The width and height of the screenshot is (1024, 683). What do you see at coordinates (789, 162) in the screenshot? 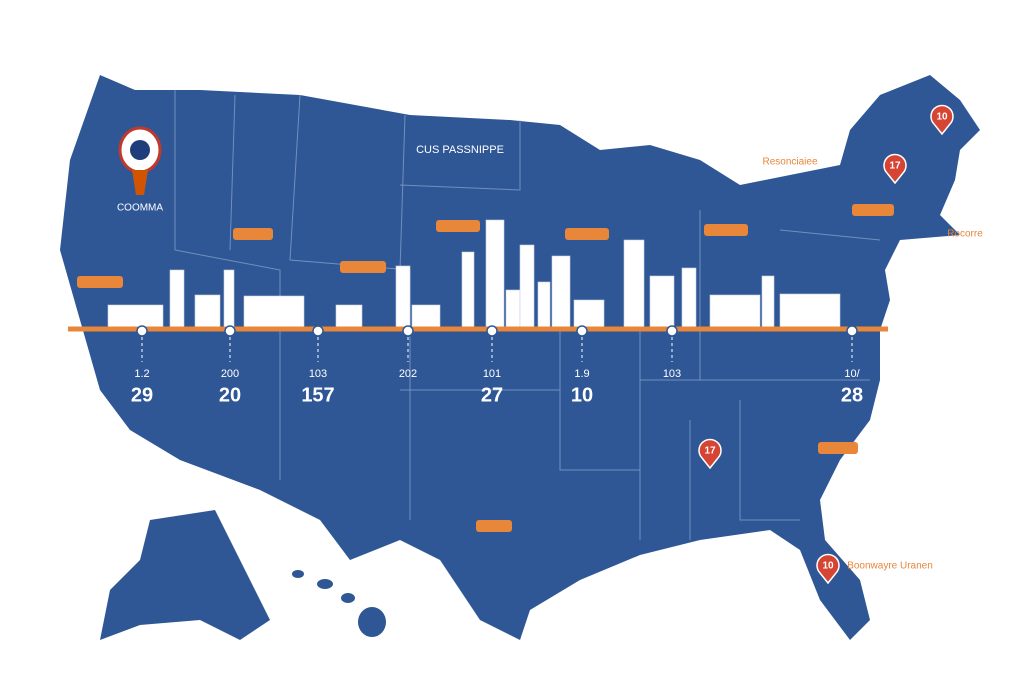
I see `side-label: Resonciaiee` at bounding box center [789, 162].